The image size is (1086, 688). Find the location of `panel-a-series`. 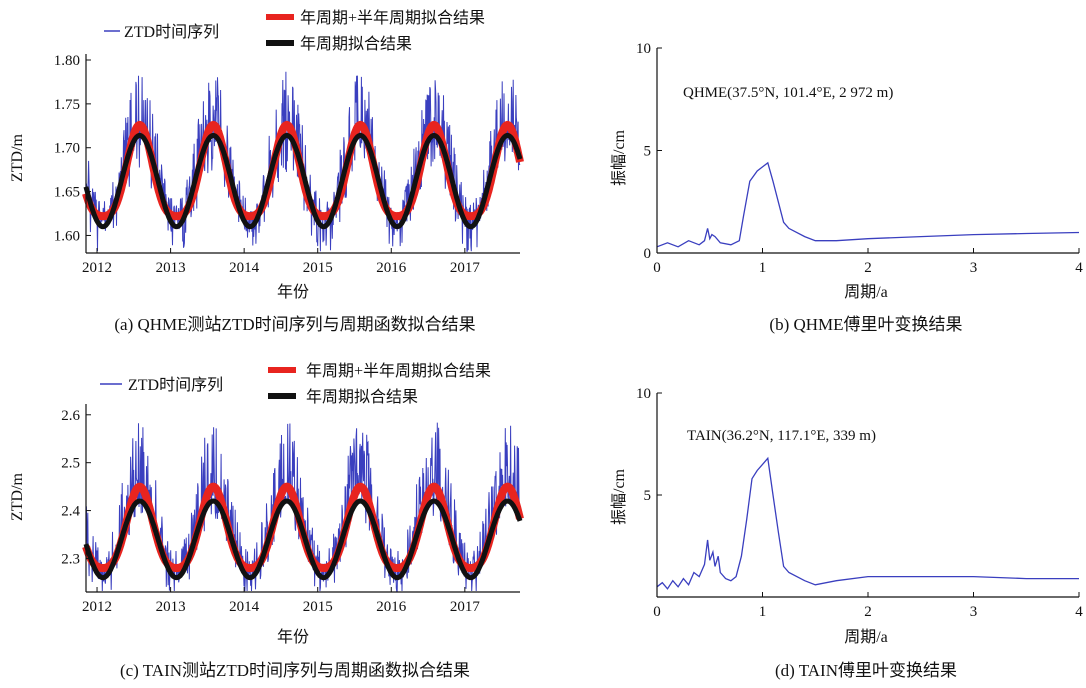

panel-a-series is located at coordinates (303, 161).